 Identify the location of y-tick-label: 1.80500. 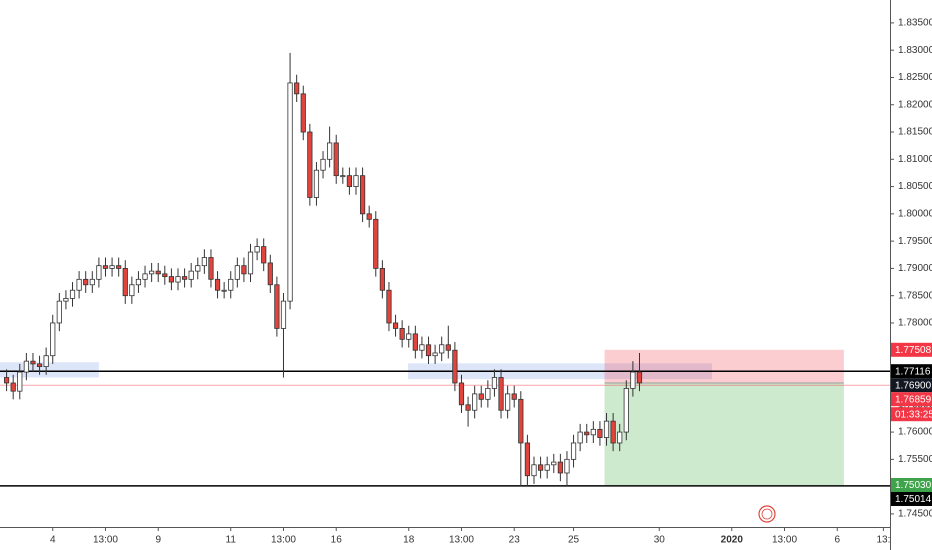
(915, 186).